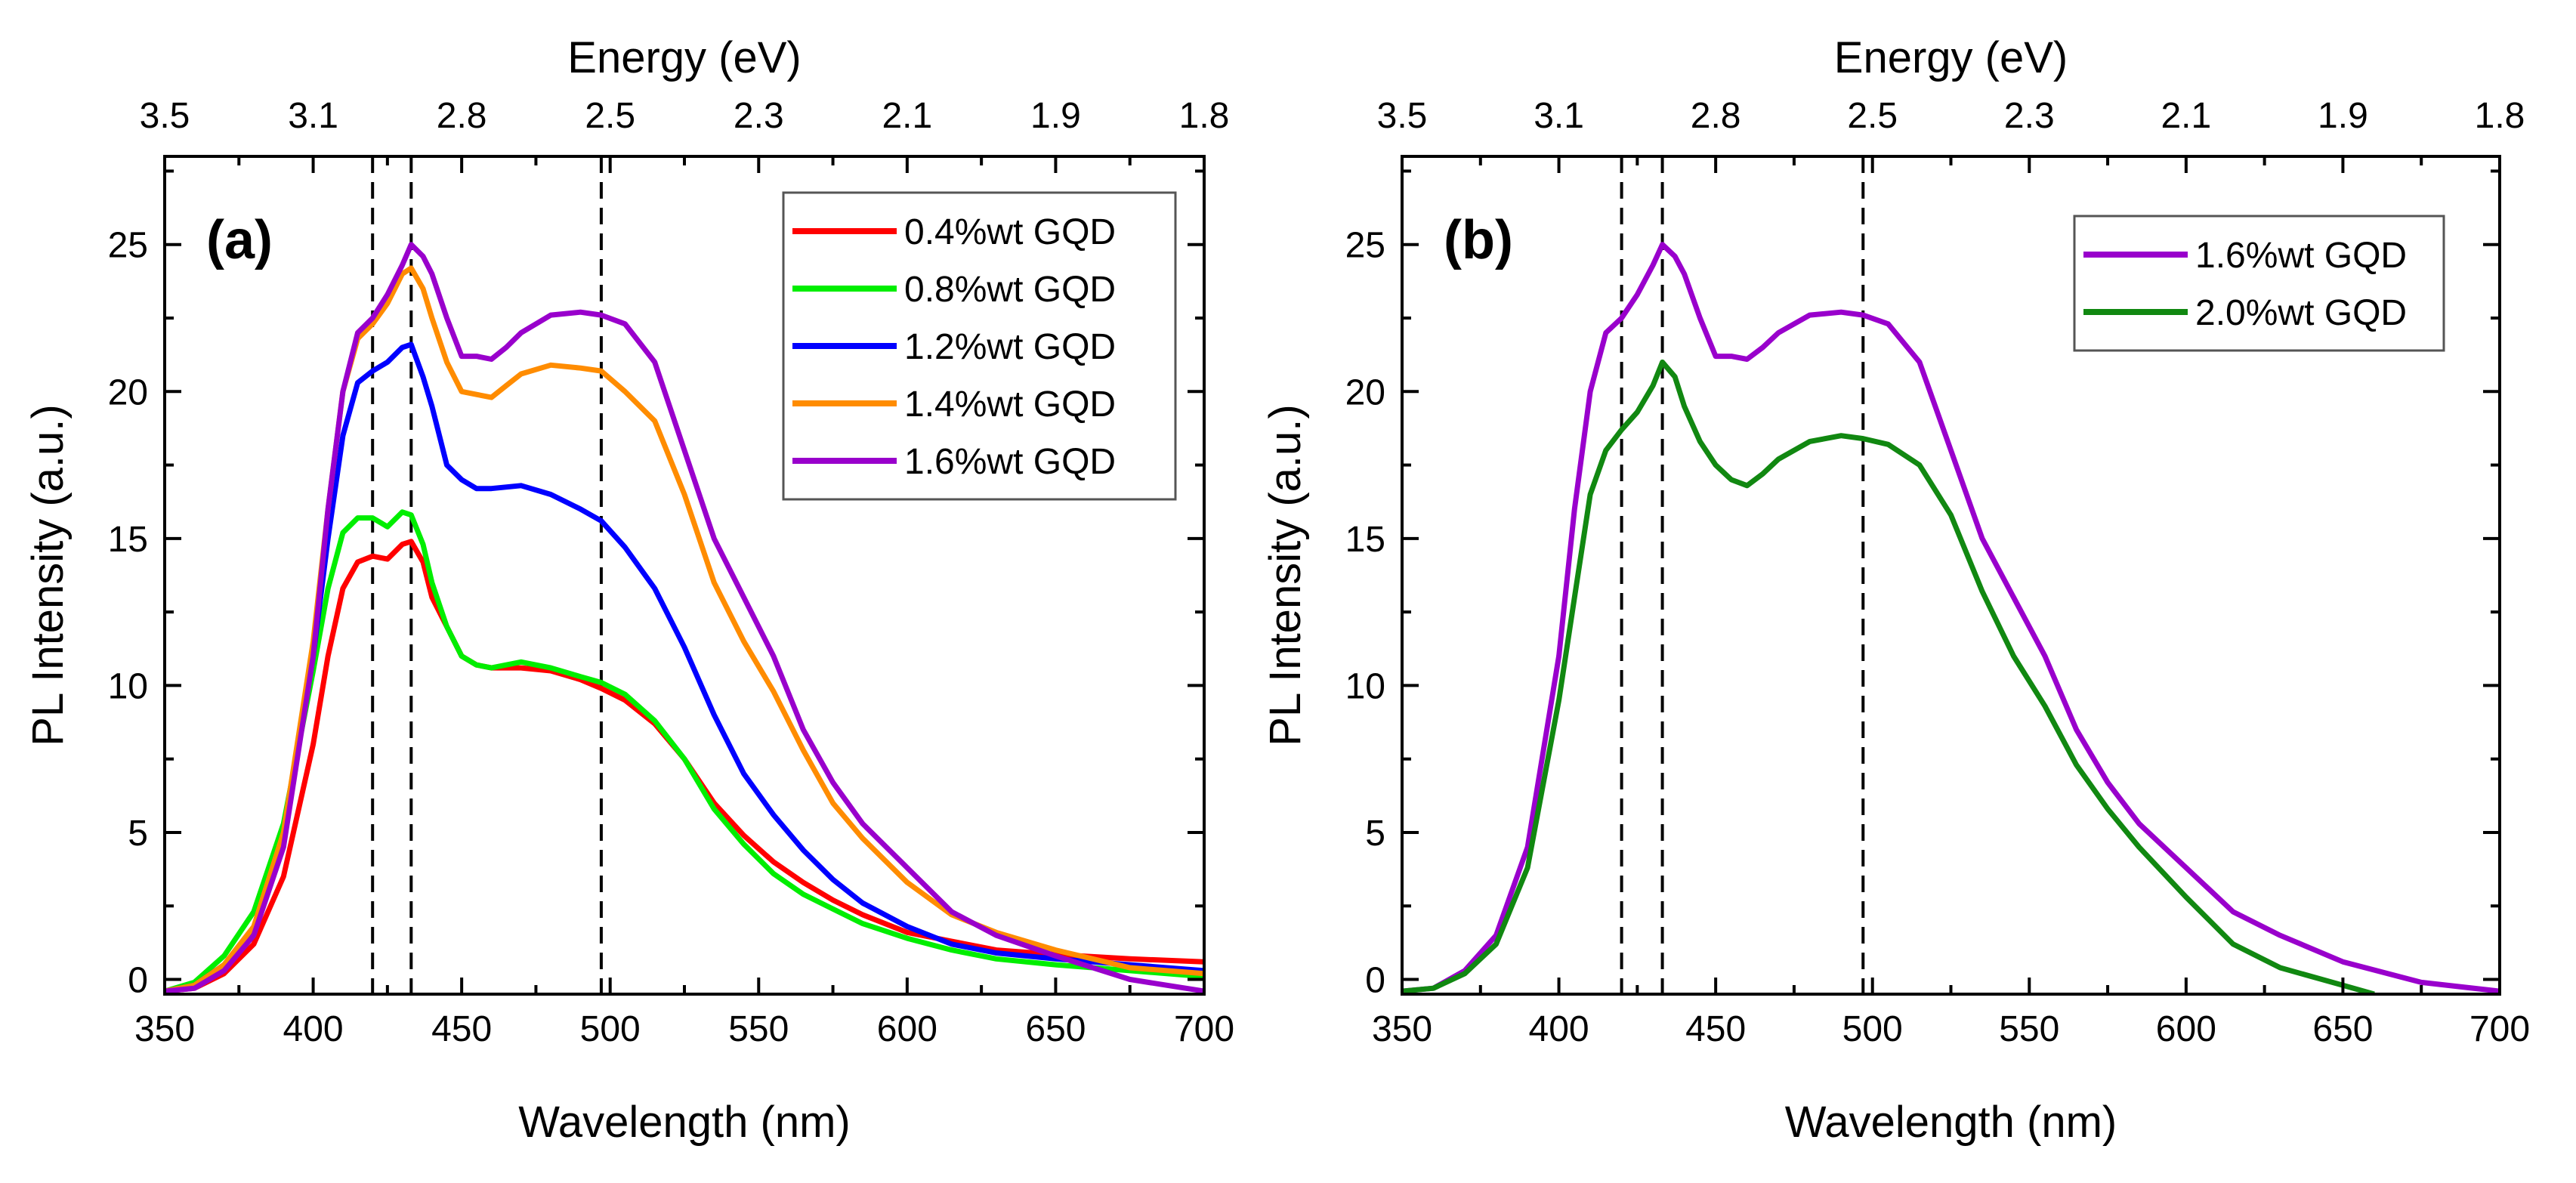  I want to click on legend-label: 1.4%wt GQD, so click(1010, 405).